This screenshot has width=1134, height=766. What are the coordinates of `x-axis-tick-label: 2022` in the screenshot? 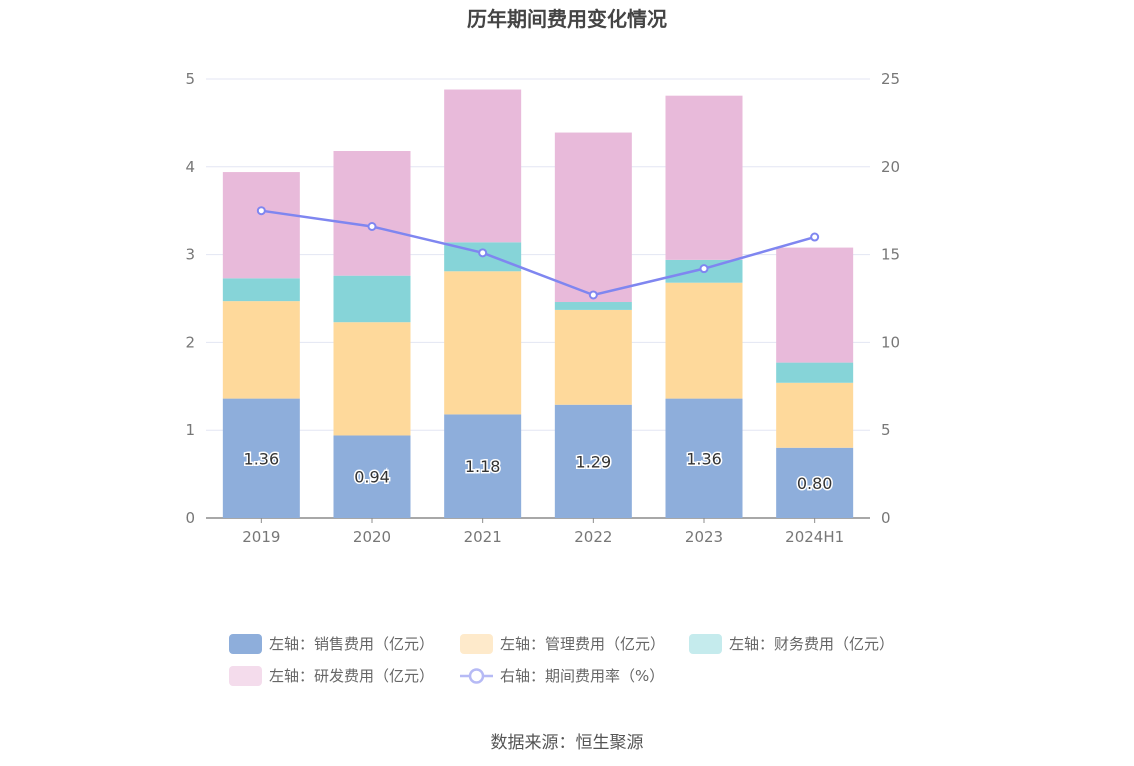 It's located at (593, 537).